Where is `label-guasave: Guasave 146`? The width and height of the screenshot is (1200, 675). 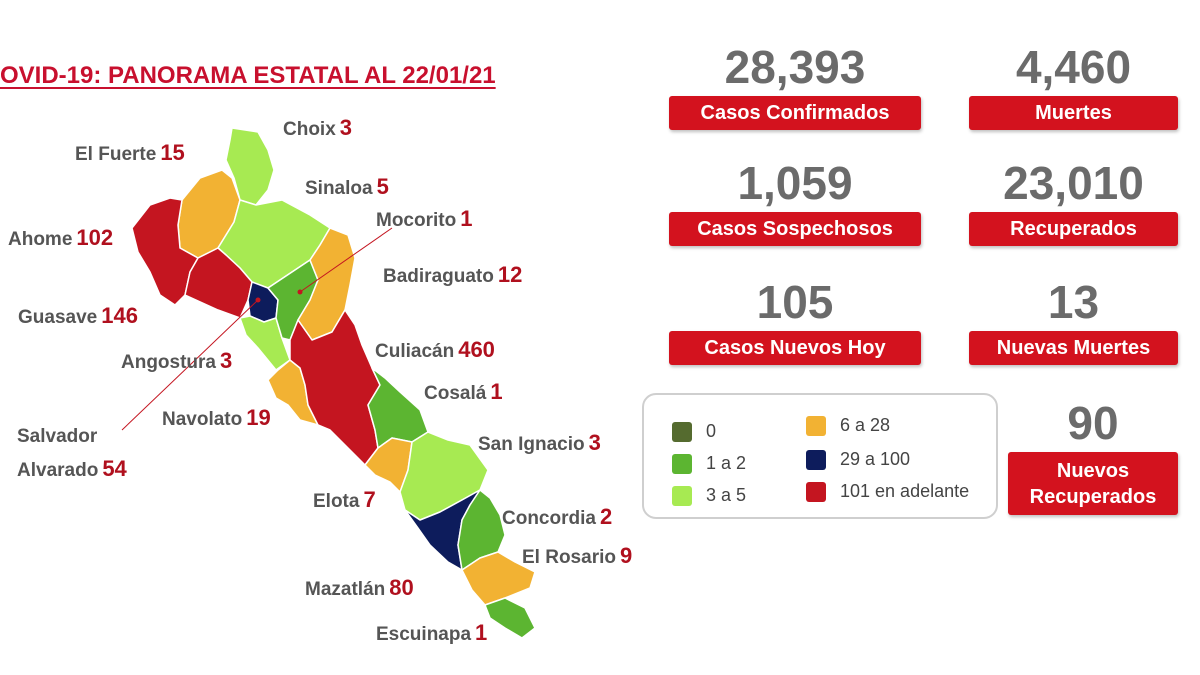 label-guasave: Guasave 146 is located at coordinates (78, 315).